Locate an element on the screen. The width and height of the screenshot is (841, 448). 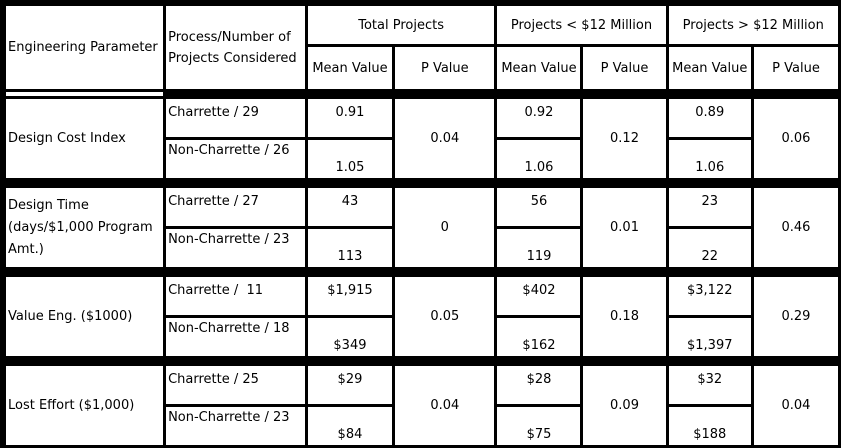
header-projects-under-12m: Projects < $12 Million is located at coordinates (581, 25).